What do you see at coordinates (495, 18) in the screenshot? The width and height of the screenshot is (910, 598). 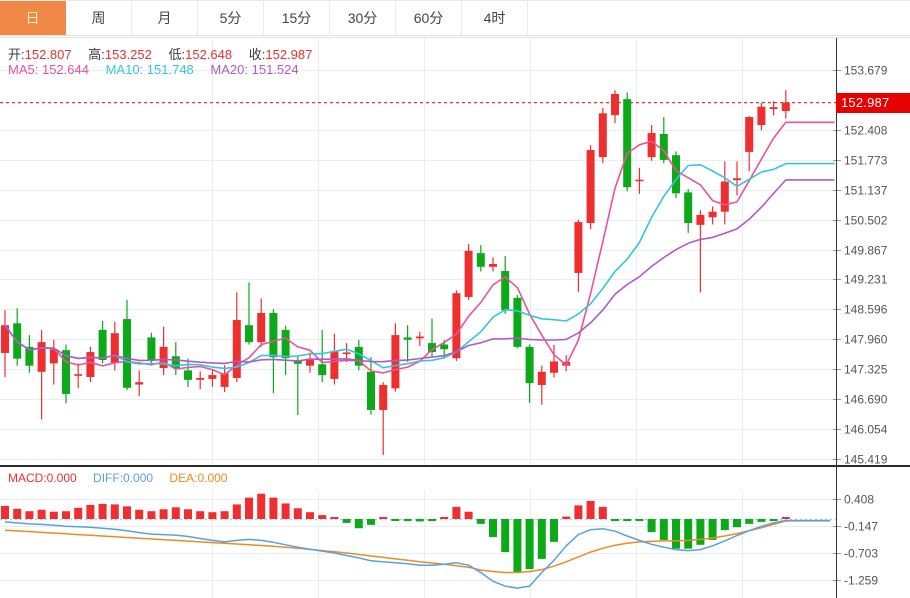 I see `tab-4hour: 4时` at bounding box center [495, 18].